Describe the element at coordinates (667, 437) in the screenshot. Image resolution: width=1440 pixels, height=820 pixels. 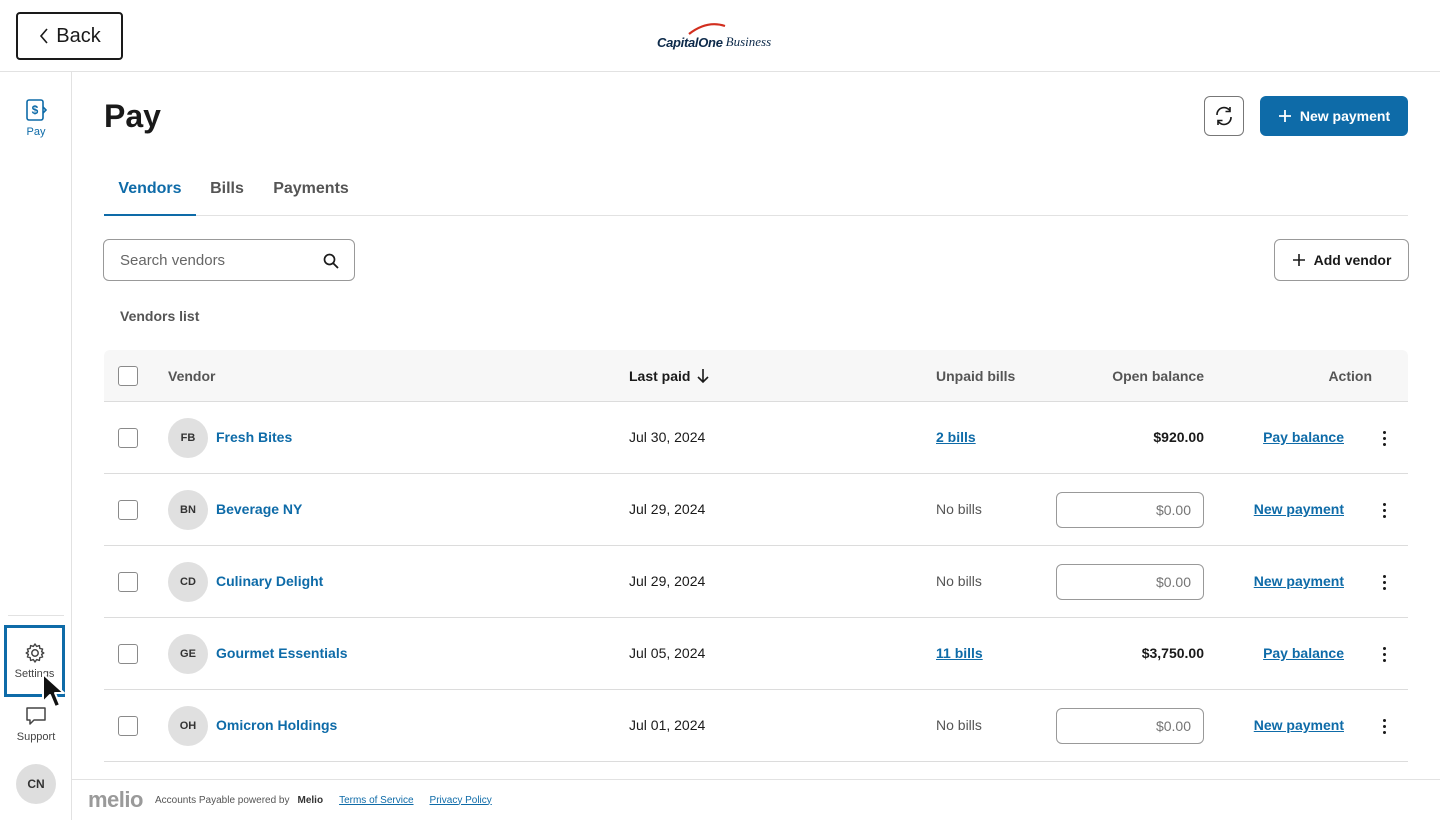
I see `last-paid-date: Jul 30, 2024` at that location.